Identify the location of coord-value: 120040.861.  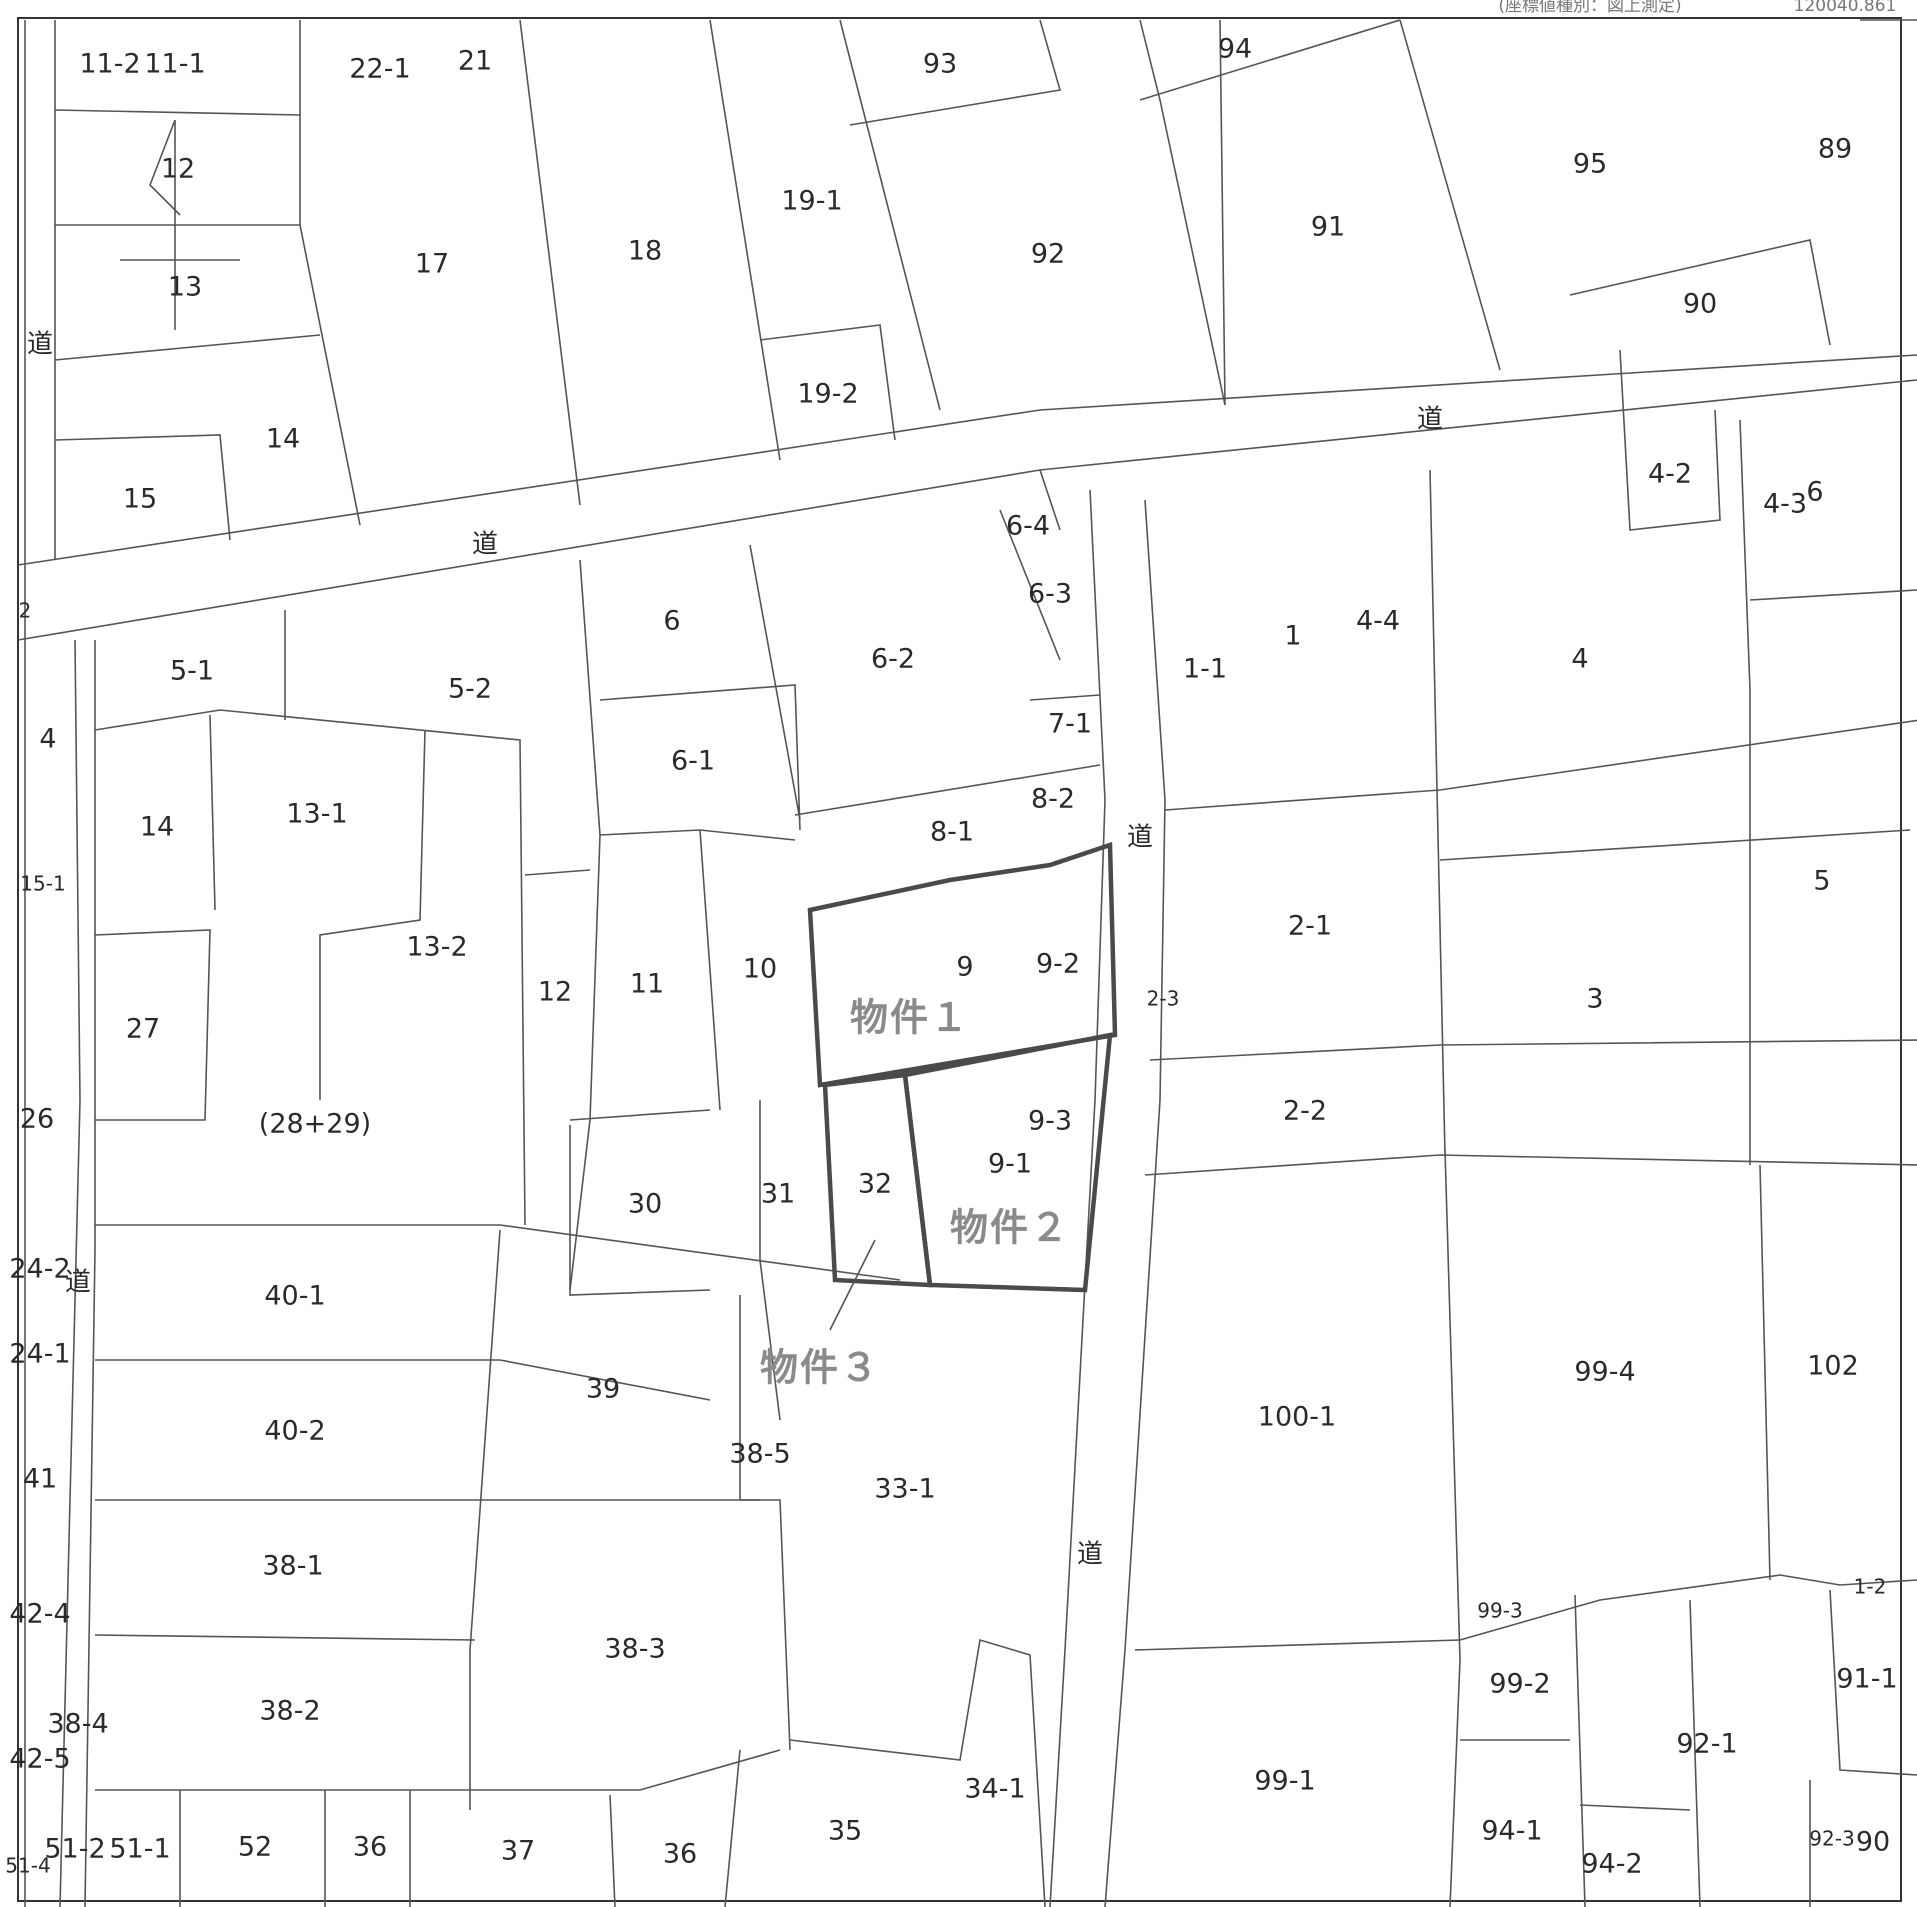
(1845, 8).